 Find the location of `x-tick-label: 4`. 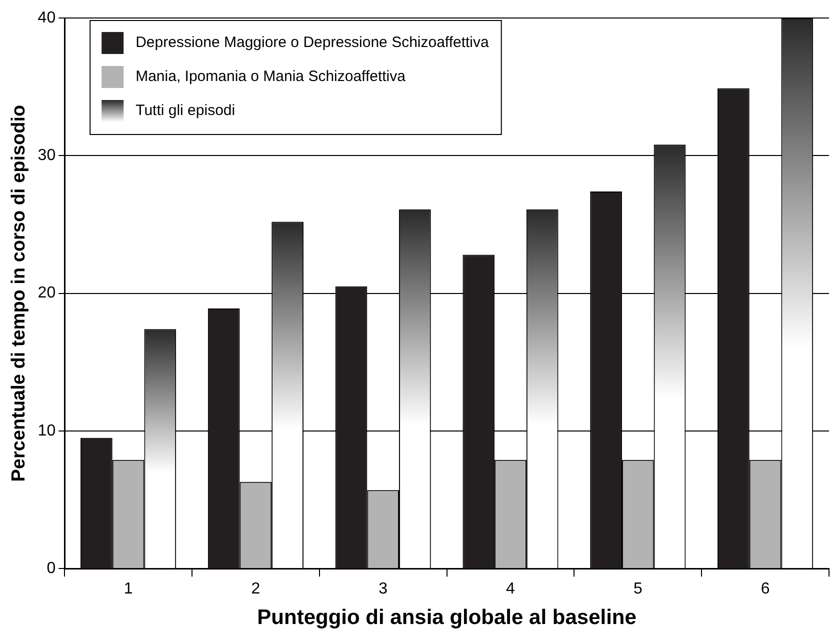

x-tick-label: 4 is located at coordinates (511, 589).